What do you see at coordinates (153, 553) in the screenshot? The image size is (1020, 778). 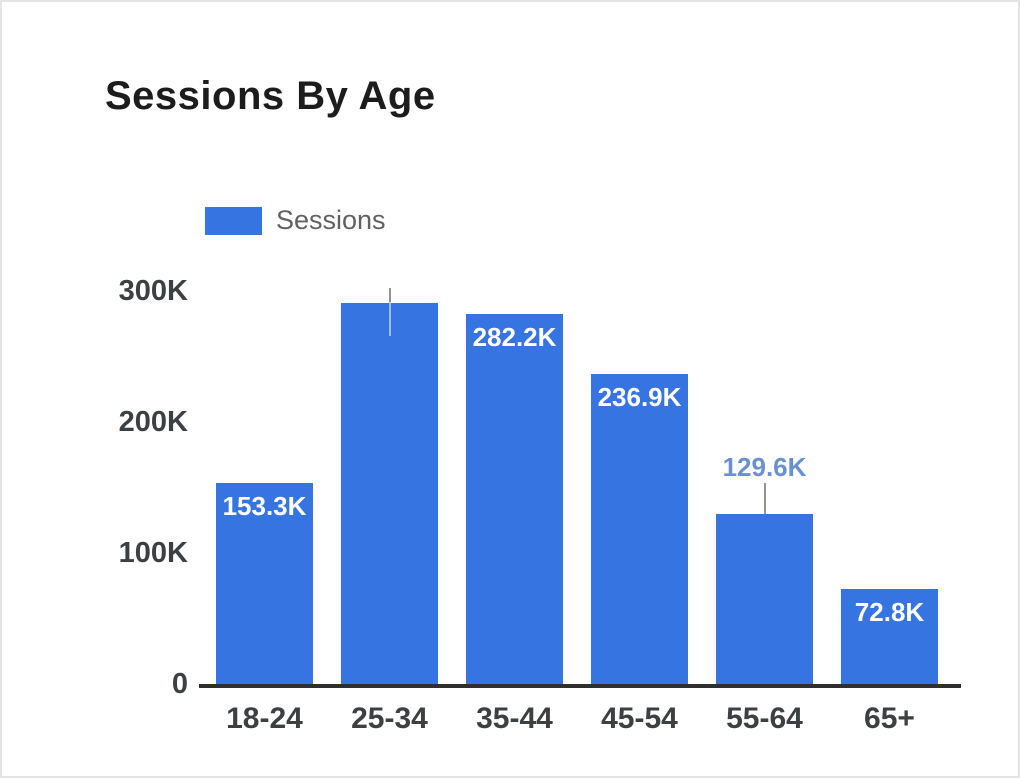 I see `y-tick-label: 100K` at bounding box center [153, 553].